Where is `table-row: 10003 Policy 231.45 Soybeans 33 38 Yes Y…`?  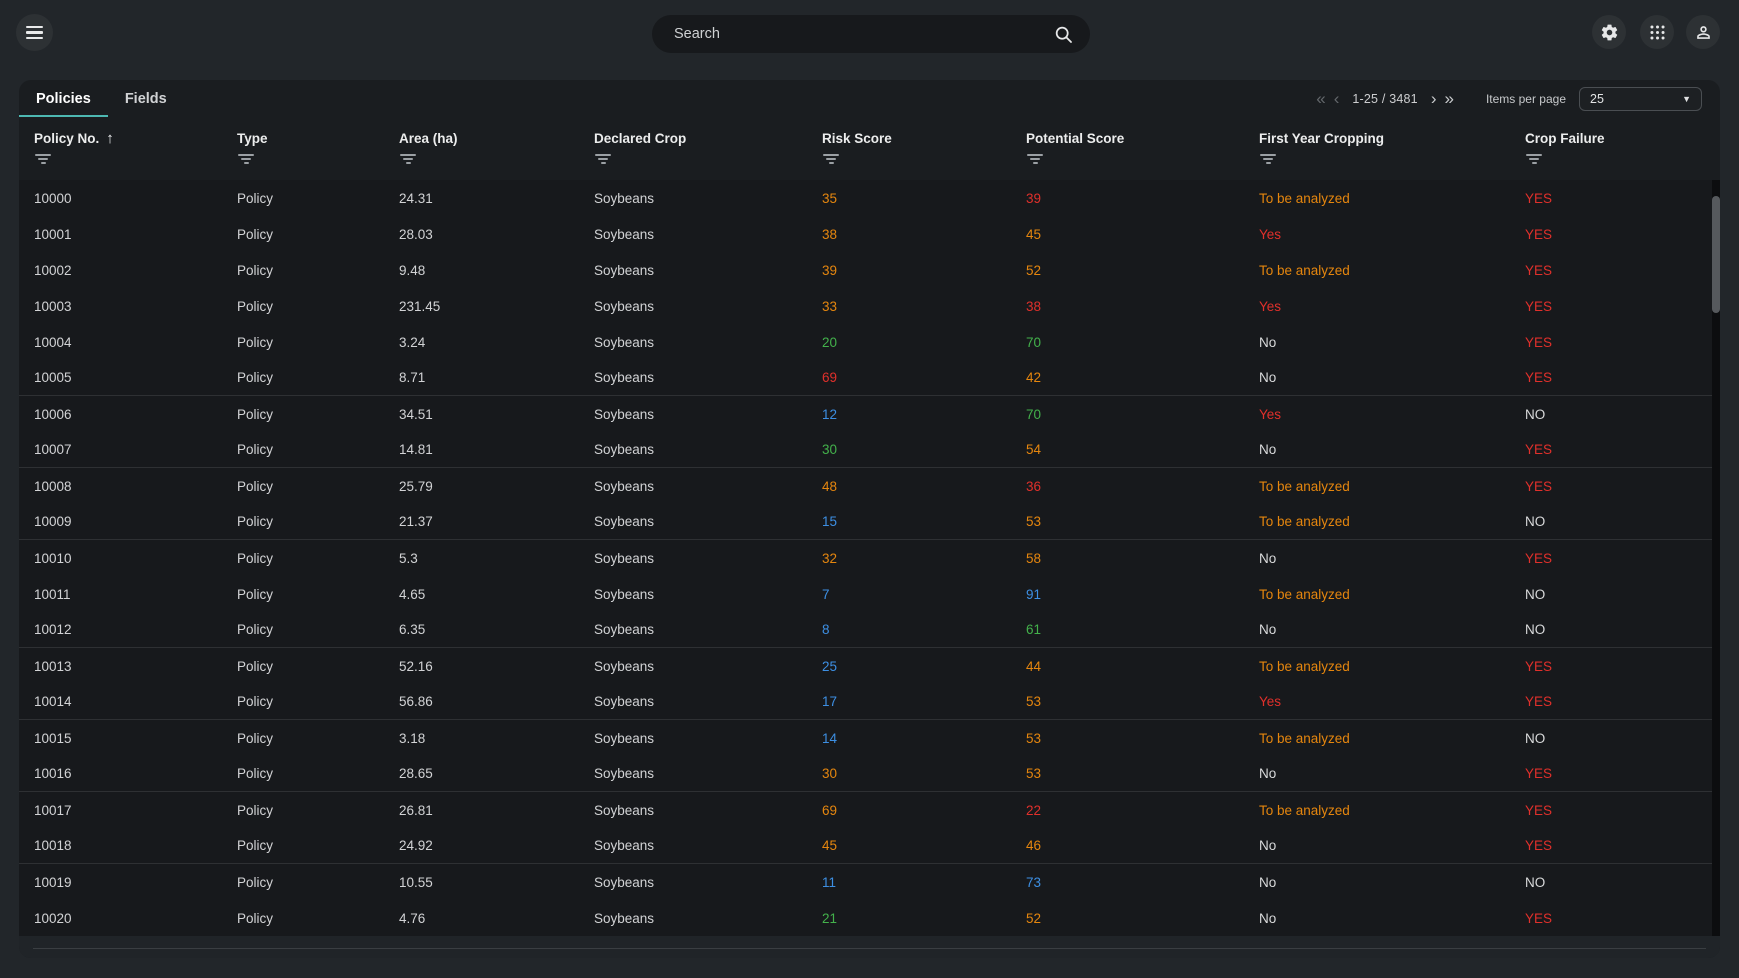
table-row: 10003 Policy 231.45 Soybeans 33 38 Yes Y… is located at coordinates (869, 306).